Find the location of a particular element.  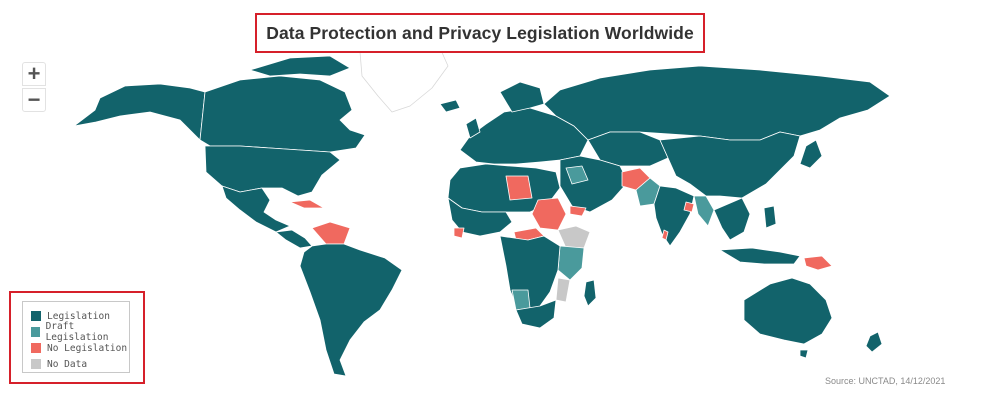

region-alaska is located at coordinates (139, 112).